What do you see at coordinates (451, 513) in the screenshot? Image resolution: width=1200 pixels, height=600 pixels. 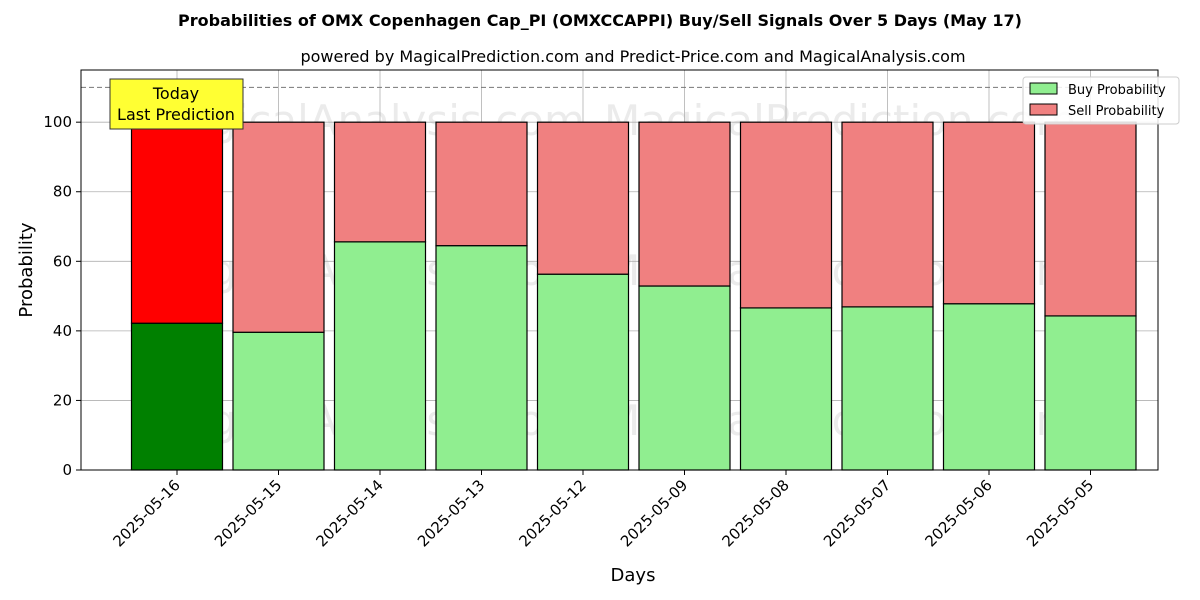 I see `x-tick-label: 2025-05-13` at bounding box center [451, 513].